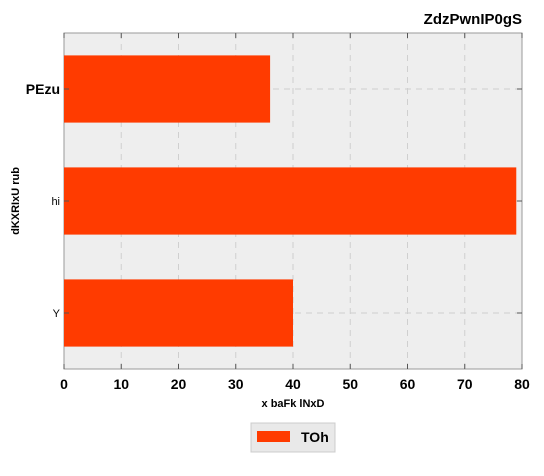 This screenshot has height=476, width=544. I want to click on legend-label: TOh, so click(315, 437).